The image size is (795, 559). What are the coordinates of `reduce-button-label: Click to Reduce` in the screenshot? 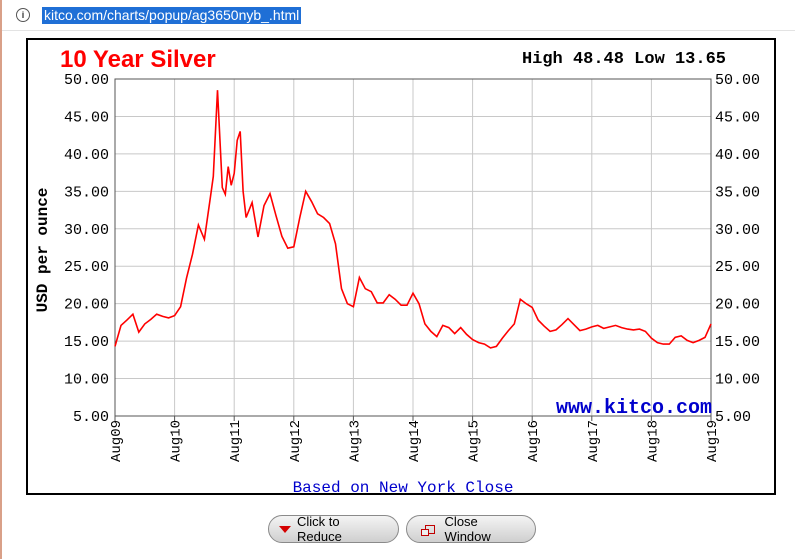 It's located at (319, 529).